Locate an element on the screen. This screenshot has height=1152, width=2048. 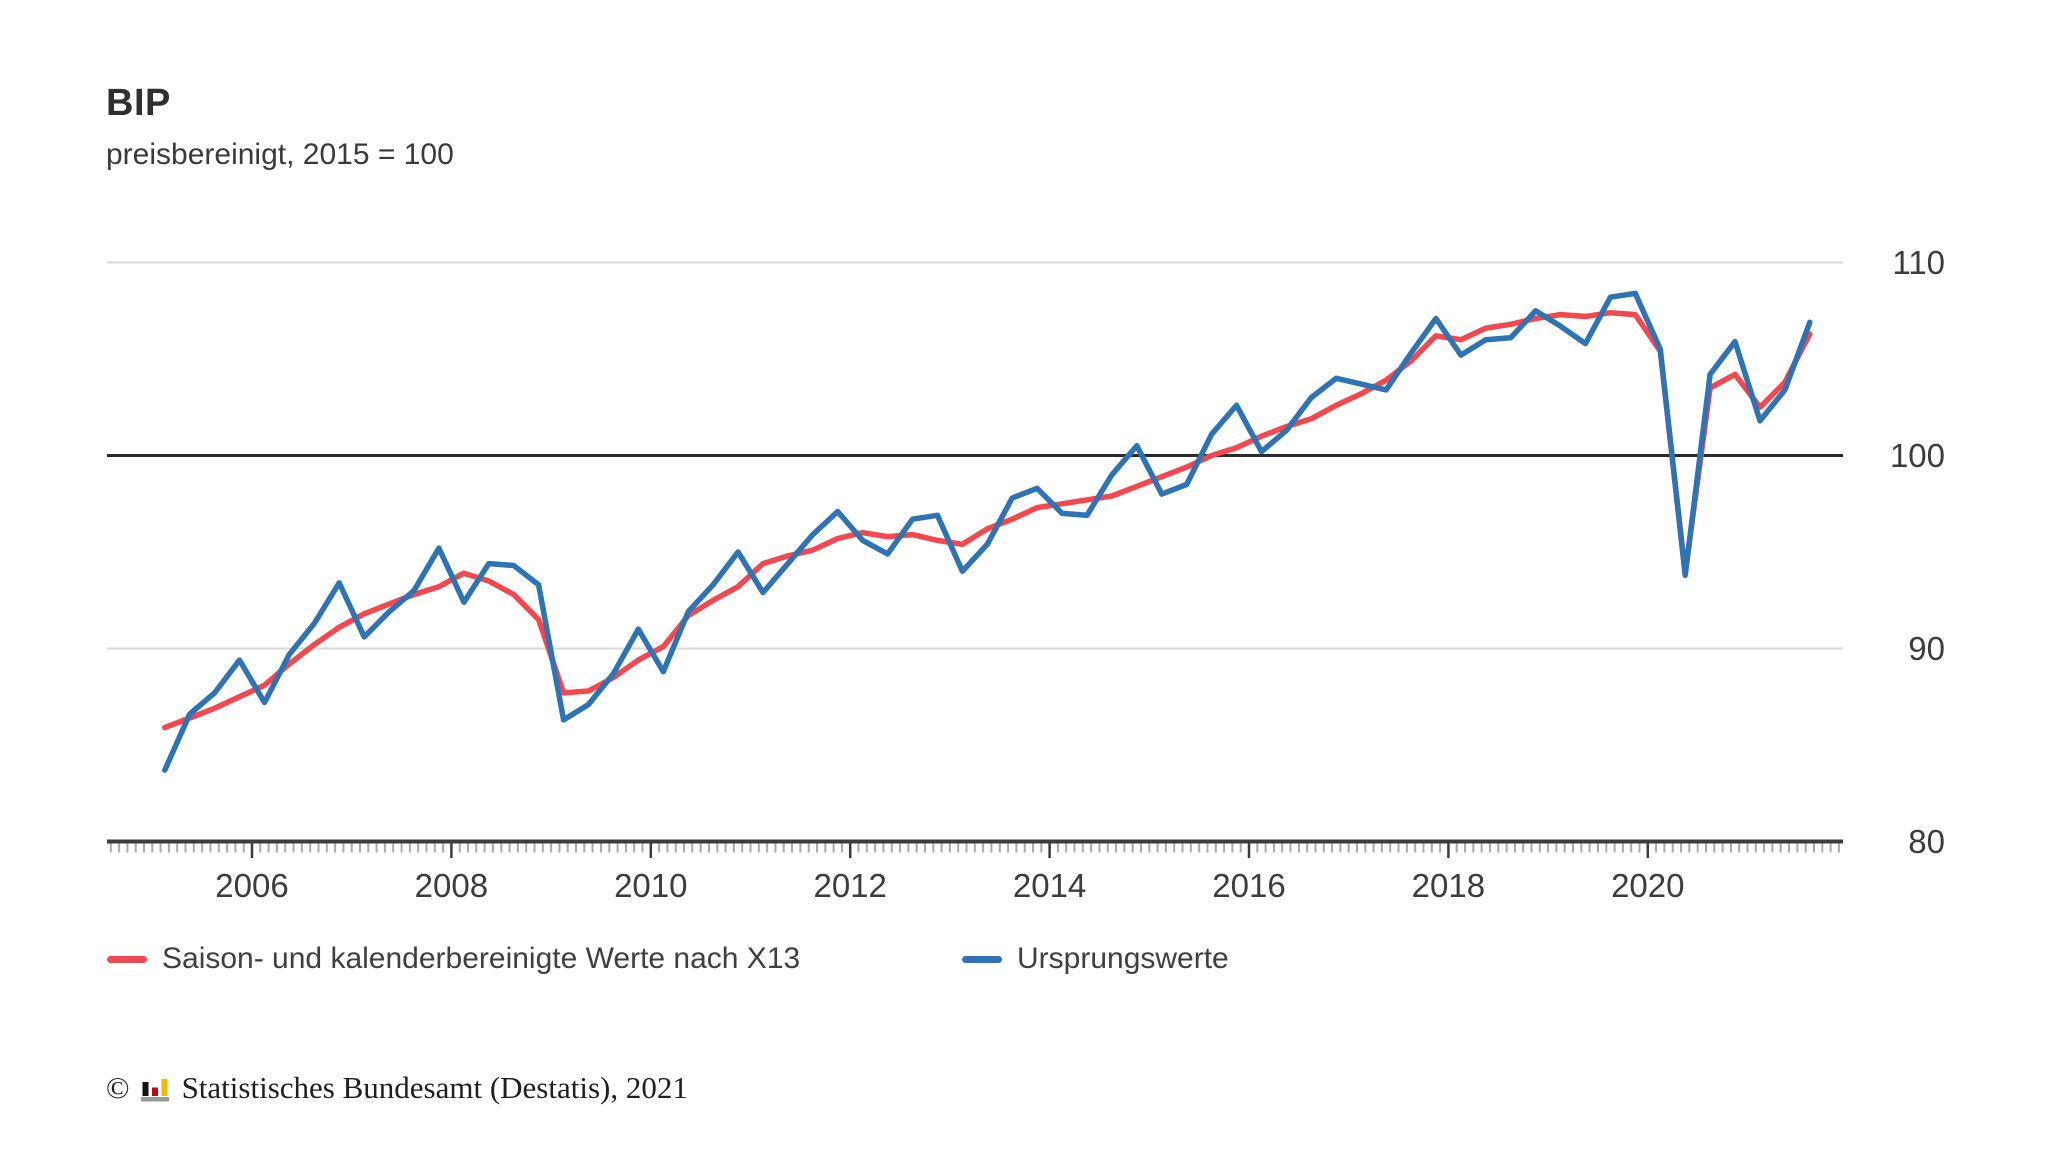
x-axis-label-2006: 2006 is located at coordinates (252, 885).